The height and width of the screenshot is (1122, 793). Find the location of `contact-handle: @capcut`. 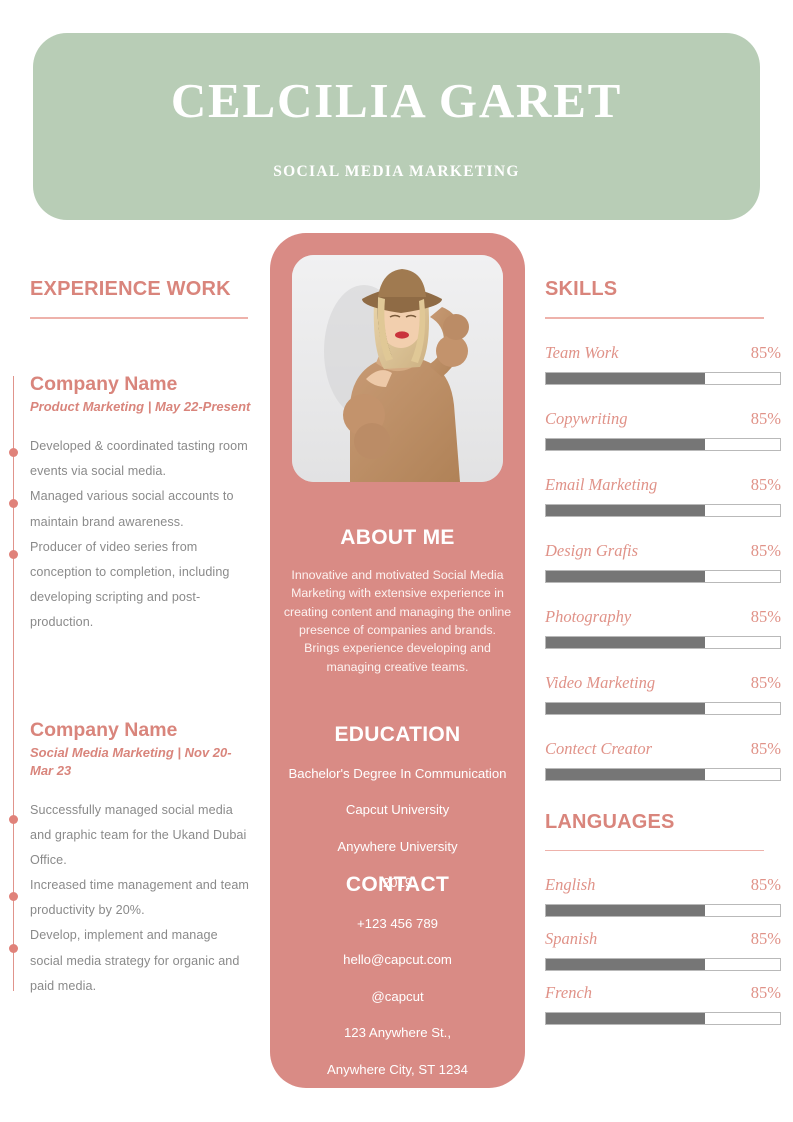

contact-handle: @capcut is located at coordinates (397, 996).